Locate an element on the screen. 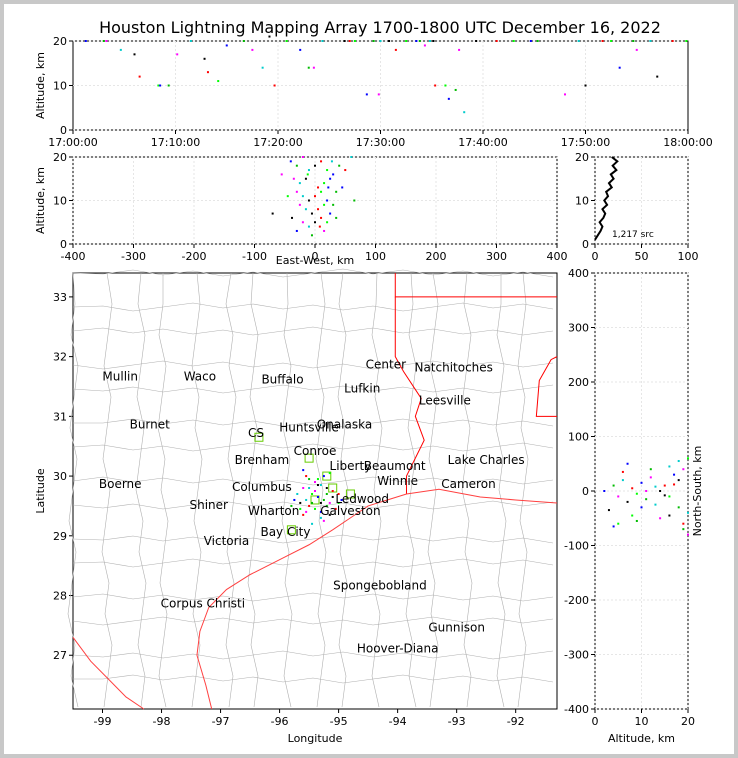 The height and width of the screenshot is (758, 738). ns-tick-label: -200 is located at coordinates (576, 600).